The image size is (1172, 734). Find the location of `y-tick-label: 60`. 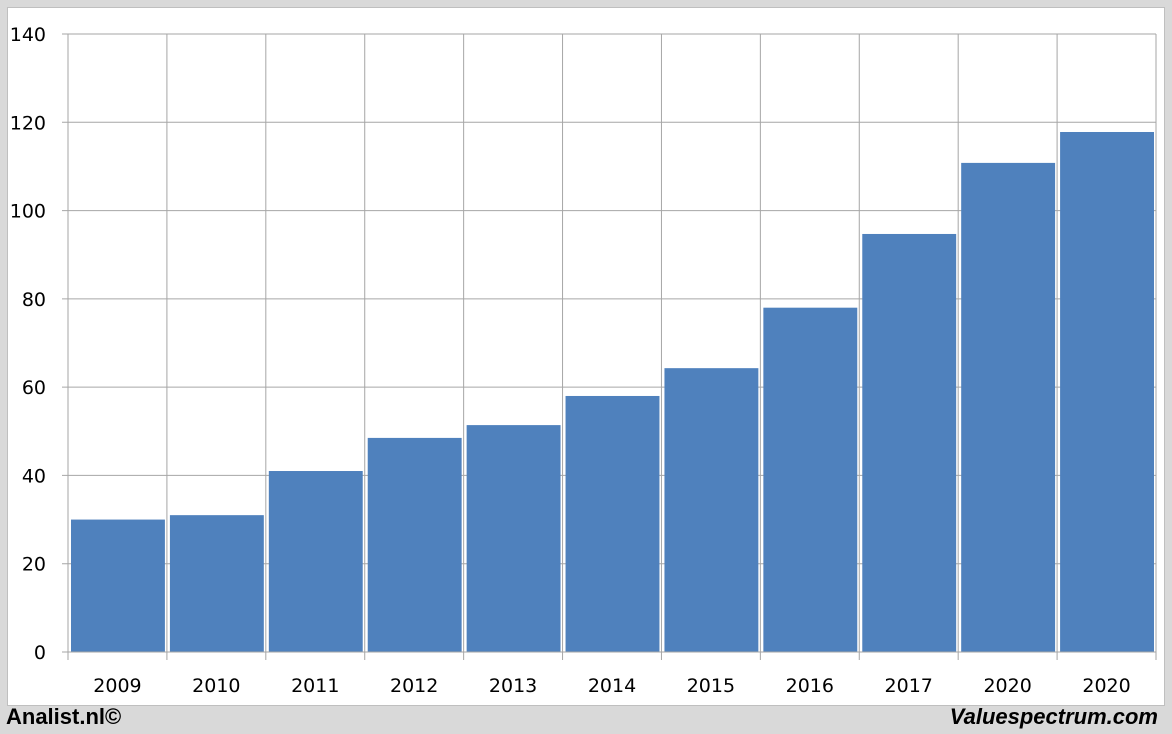

y-tick-label: 60 is located at coordinates (34, 388).